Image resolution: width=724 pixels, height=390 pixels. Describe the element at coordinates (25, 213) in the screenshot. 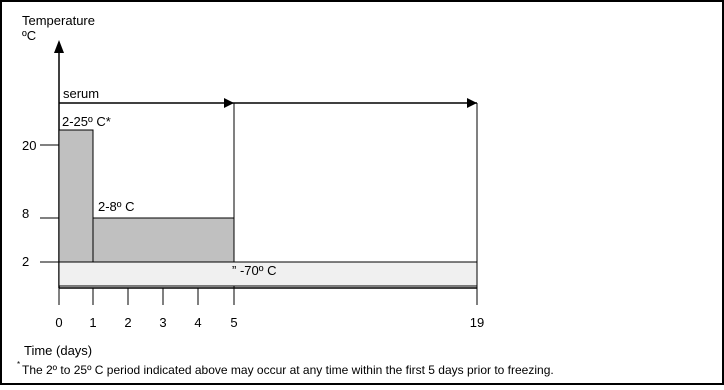

I see `y-tick-label-8: 8` at that location.